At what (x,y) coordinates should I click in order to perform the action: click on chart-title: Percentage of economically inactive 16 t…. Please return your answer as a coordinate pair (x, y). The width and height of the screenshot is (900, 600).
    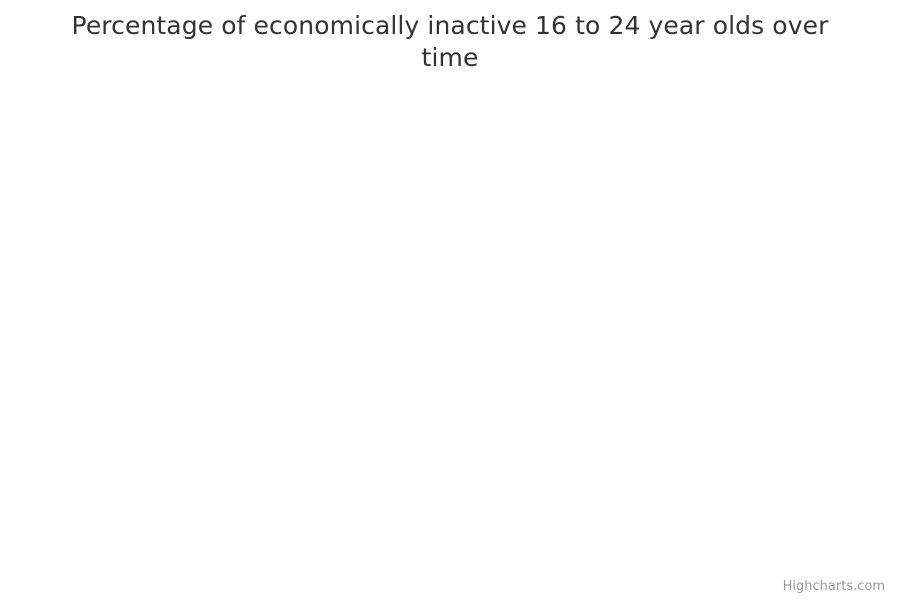
    Looking at the image, I should click on (450, 41).